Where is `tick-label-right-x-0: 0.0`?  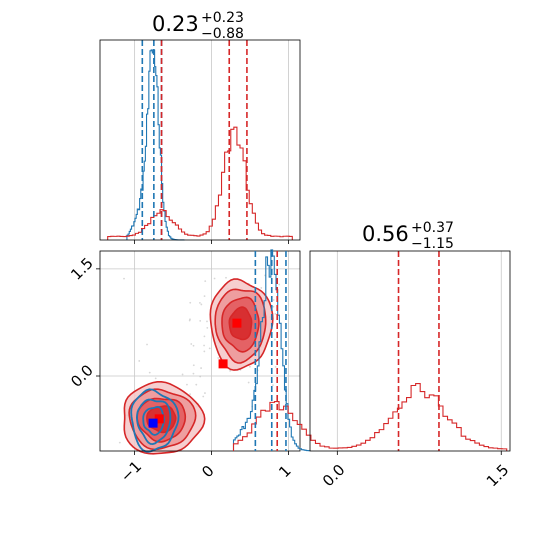 tick-label-right-x-0: 0.0 is located at coordinates (334, 476).